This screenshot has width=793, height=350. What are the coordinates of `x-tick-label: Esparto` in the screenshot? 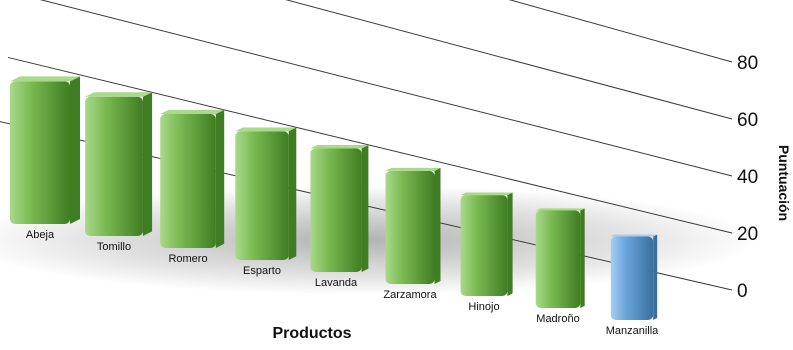 It's located at (262, 271).